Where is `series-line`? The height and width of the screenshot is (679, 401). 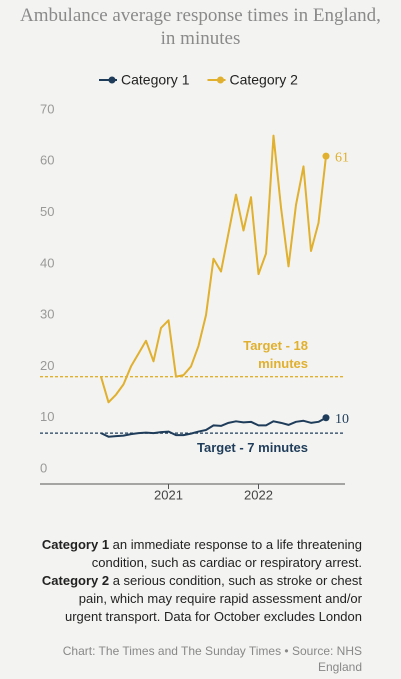
series-line is located at coordinates (213, 427).